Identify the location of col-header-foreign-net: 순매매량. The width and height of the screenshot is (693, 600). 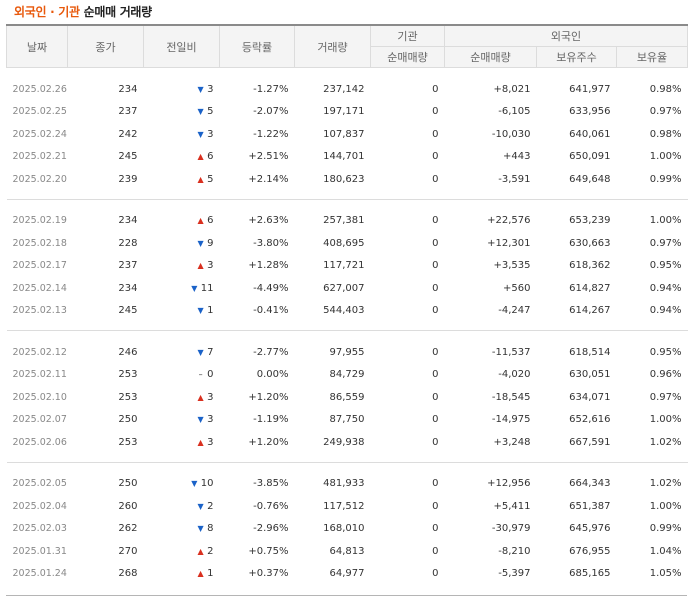
(490, 57).